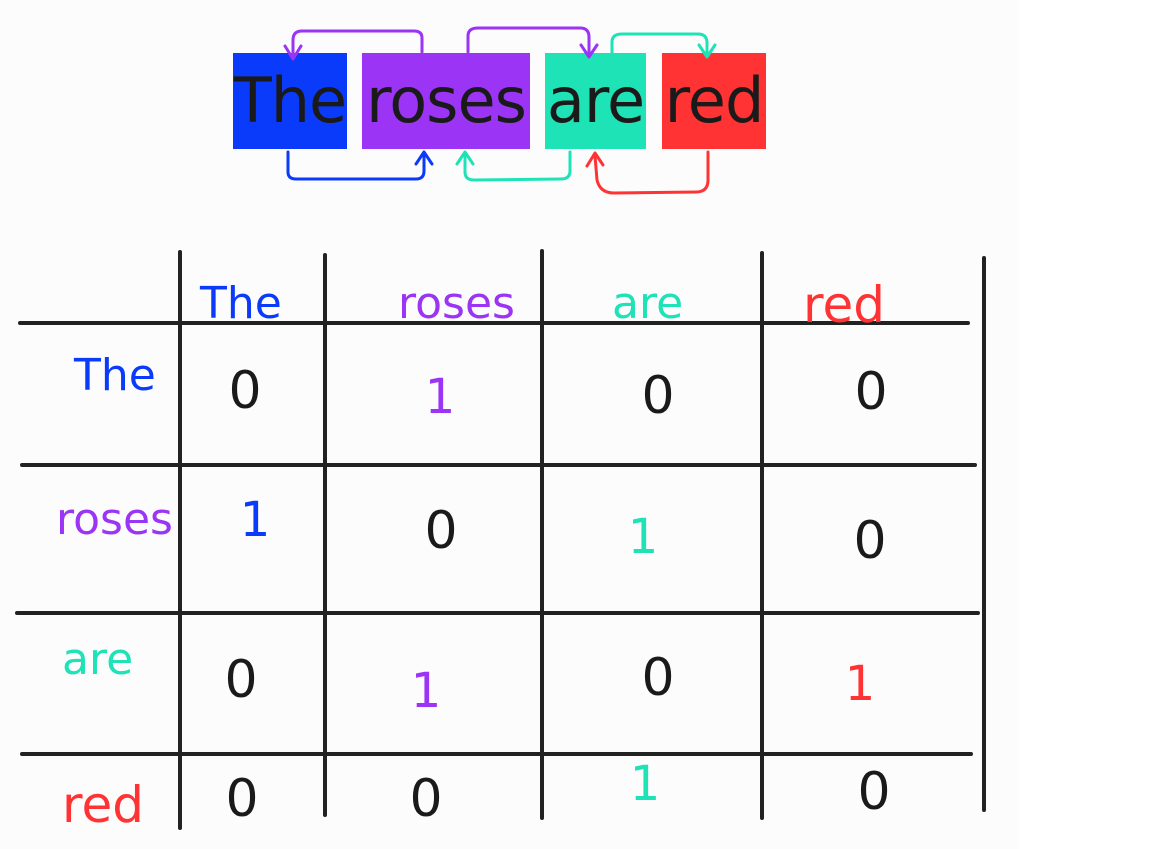 The image size is (1152, 849). What do you see at coordinates (353, 45) in the screenshot?
I see `arrow-roses-to-the` at bounding box center [353, 45].